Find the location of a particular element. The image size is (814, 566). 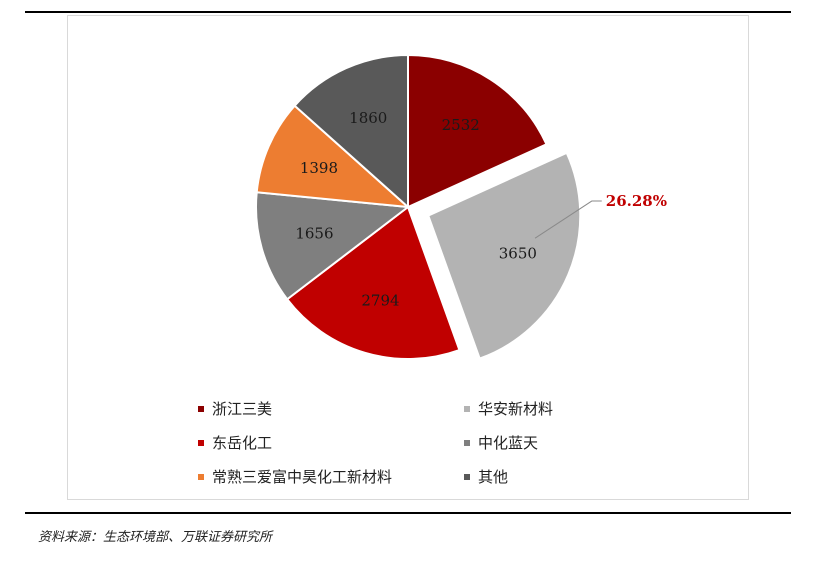

legend-item-changshu: 常熟三爱富中昊化工新材料 is located at coordinates (295, 476).